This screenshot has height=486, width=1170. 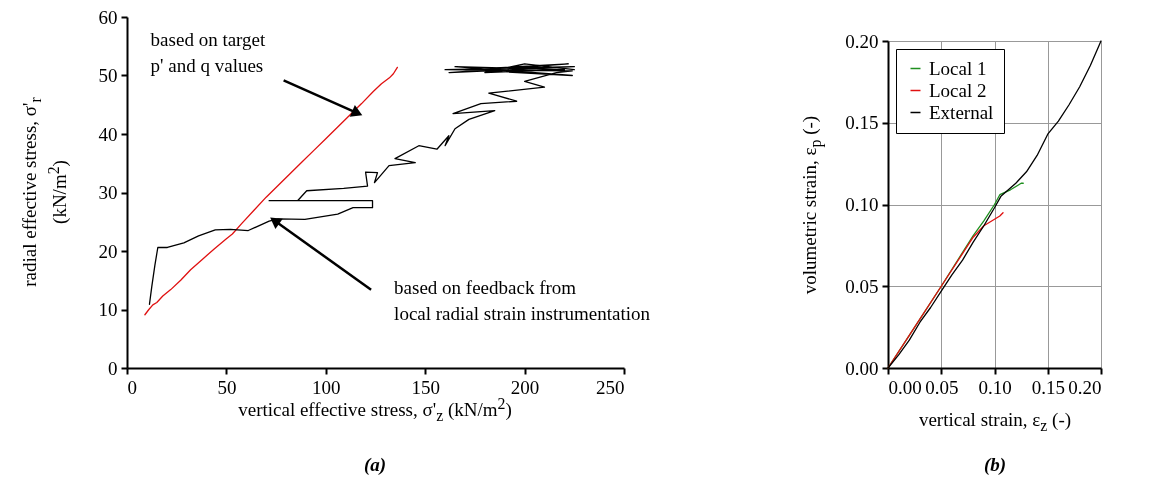 What do you see at coordinates (1085, 387) in the screenshot?
I see `x-tick-label: 0.20` at bounding box center [1085, 387].